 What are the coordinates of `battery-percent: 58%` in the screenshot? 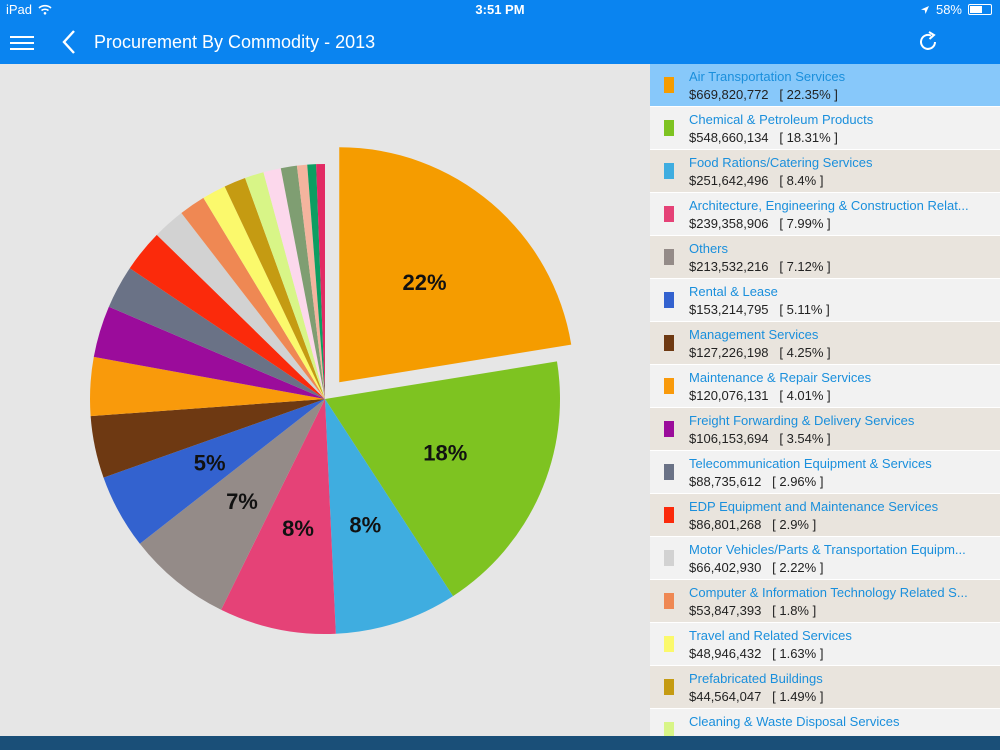 It's located at (948, 9).